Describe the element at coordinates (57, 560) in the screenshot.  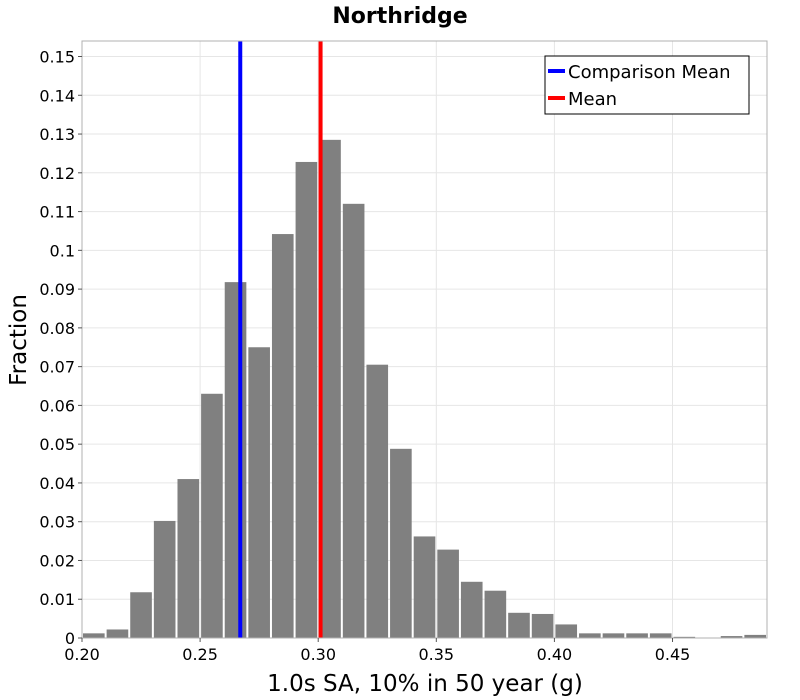
I see `y-tick-label: 0.02` at that location.